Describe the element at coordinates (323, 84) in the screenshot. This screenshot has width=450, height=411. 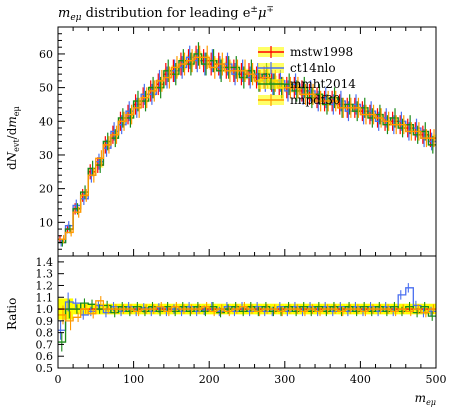
I see `legend-label-mmht2014: mmht2014` at that location.